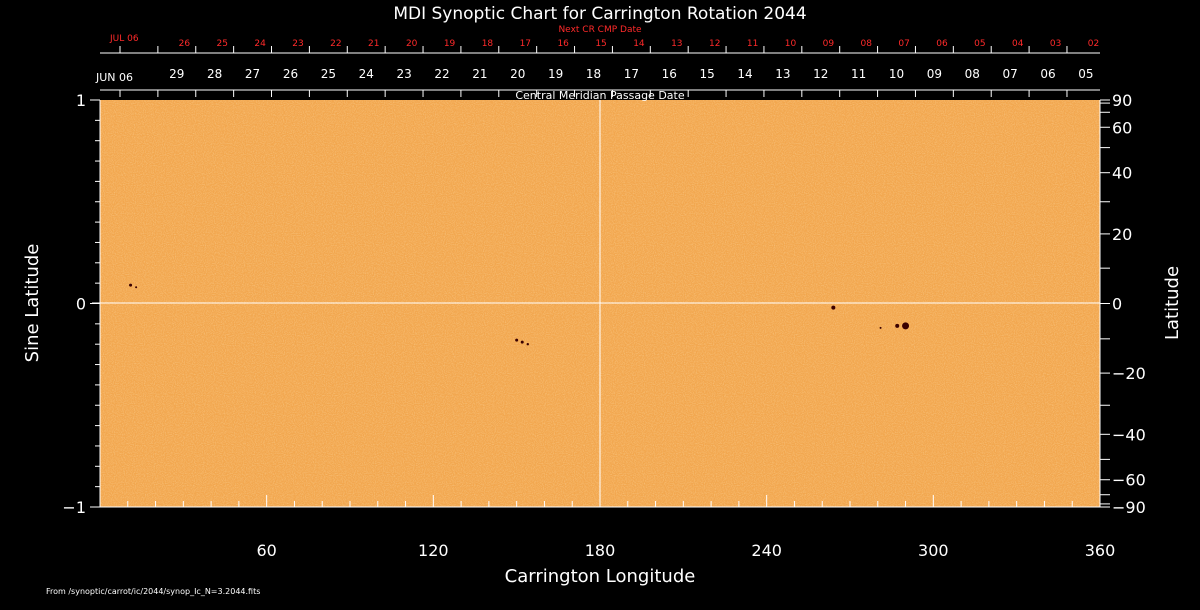 The height and width of the screenshot is (610, 1200). Describe the element at coordinates (600, 30) in the screenshot. I see `next-axis-label: Next CR CMP Date` at that location.